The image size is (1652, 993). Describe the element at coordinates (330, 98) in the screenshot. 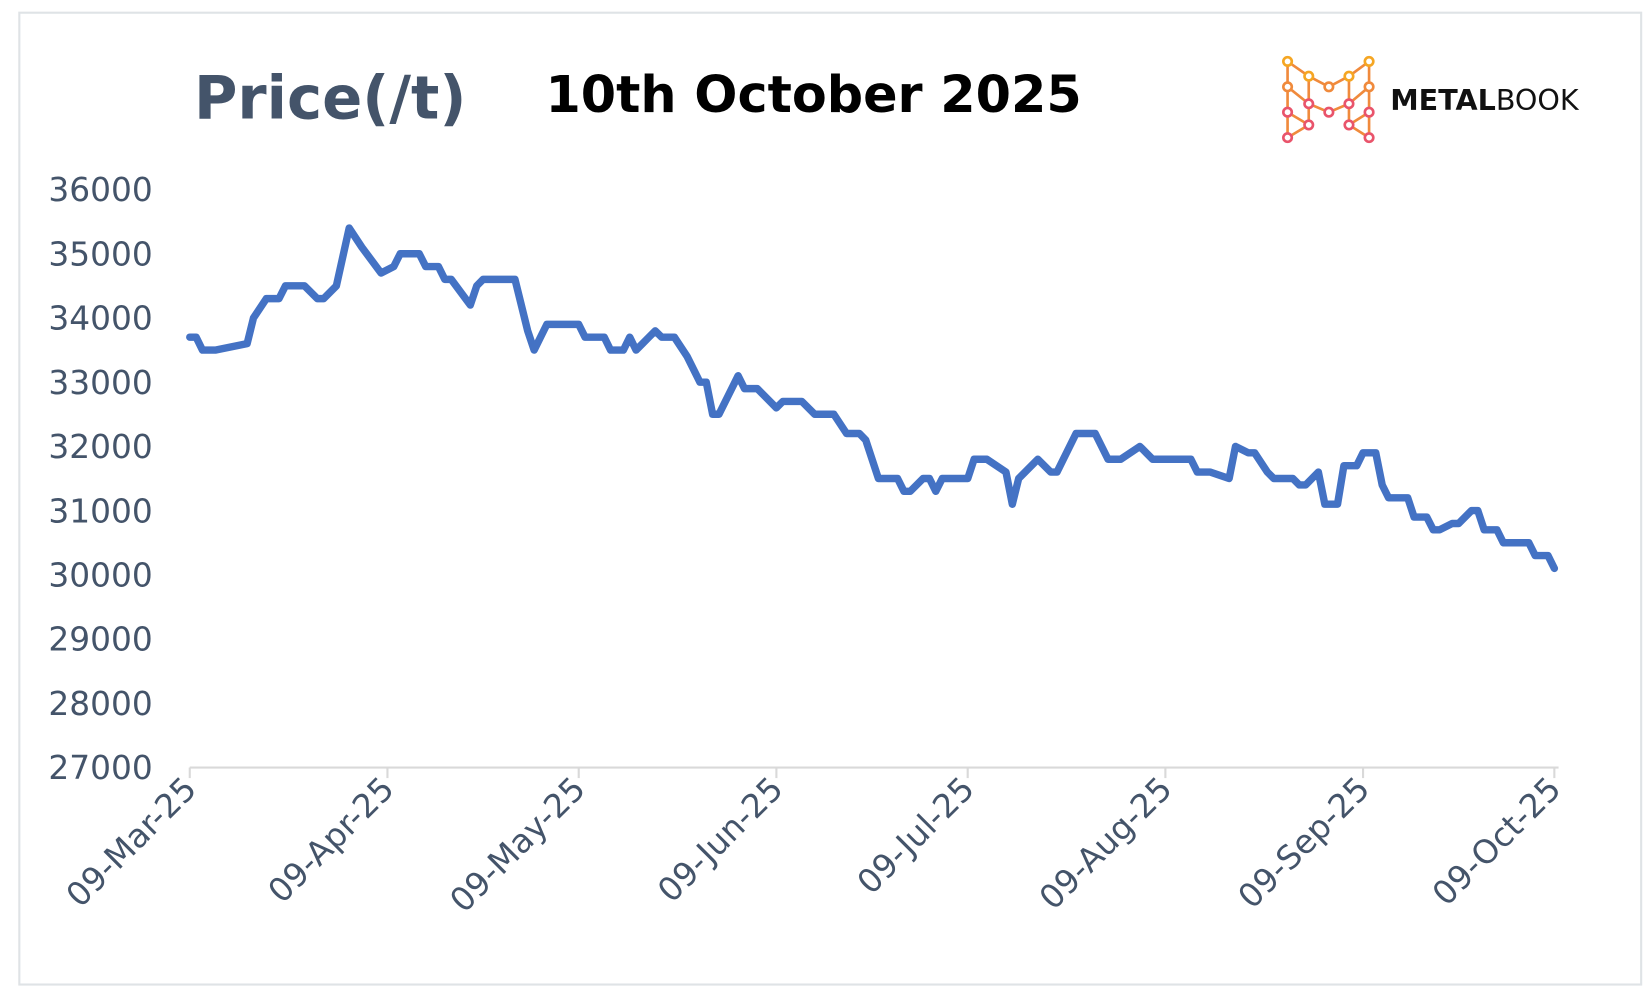

I see `y-axis-label: Price(/t)` at that location.